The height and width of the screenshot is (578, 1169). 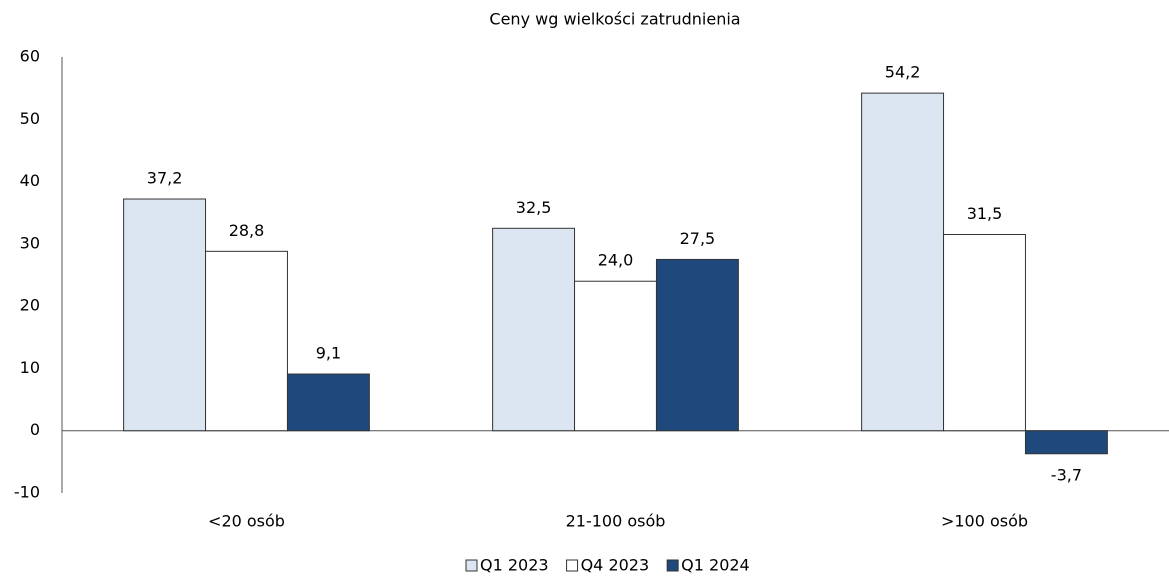 What do you see at coordinates (27, 492) in the screenshot?
I see `y-tick-label: -10` at bounding box center [27, 492].